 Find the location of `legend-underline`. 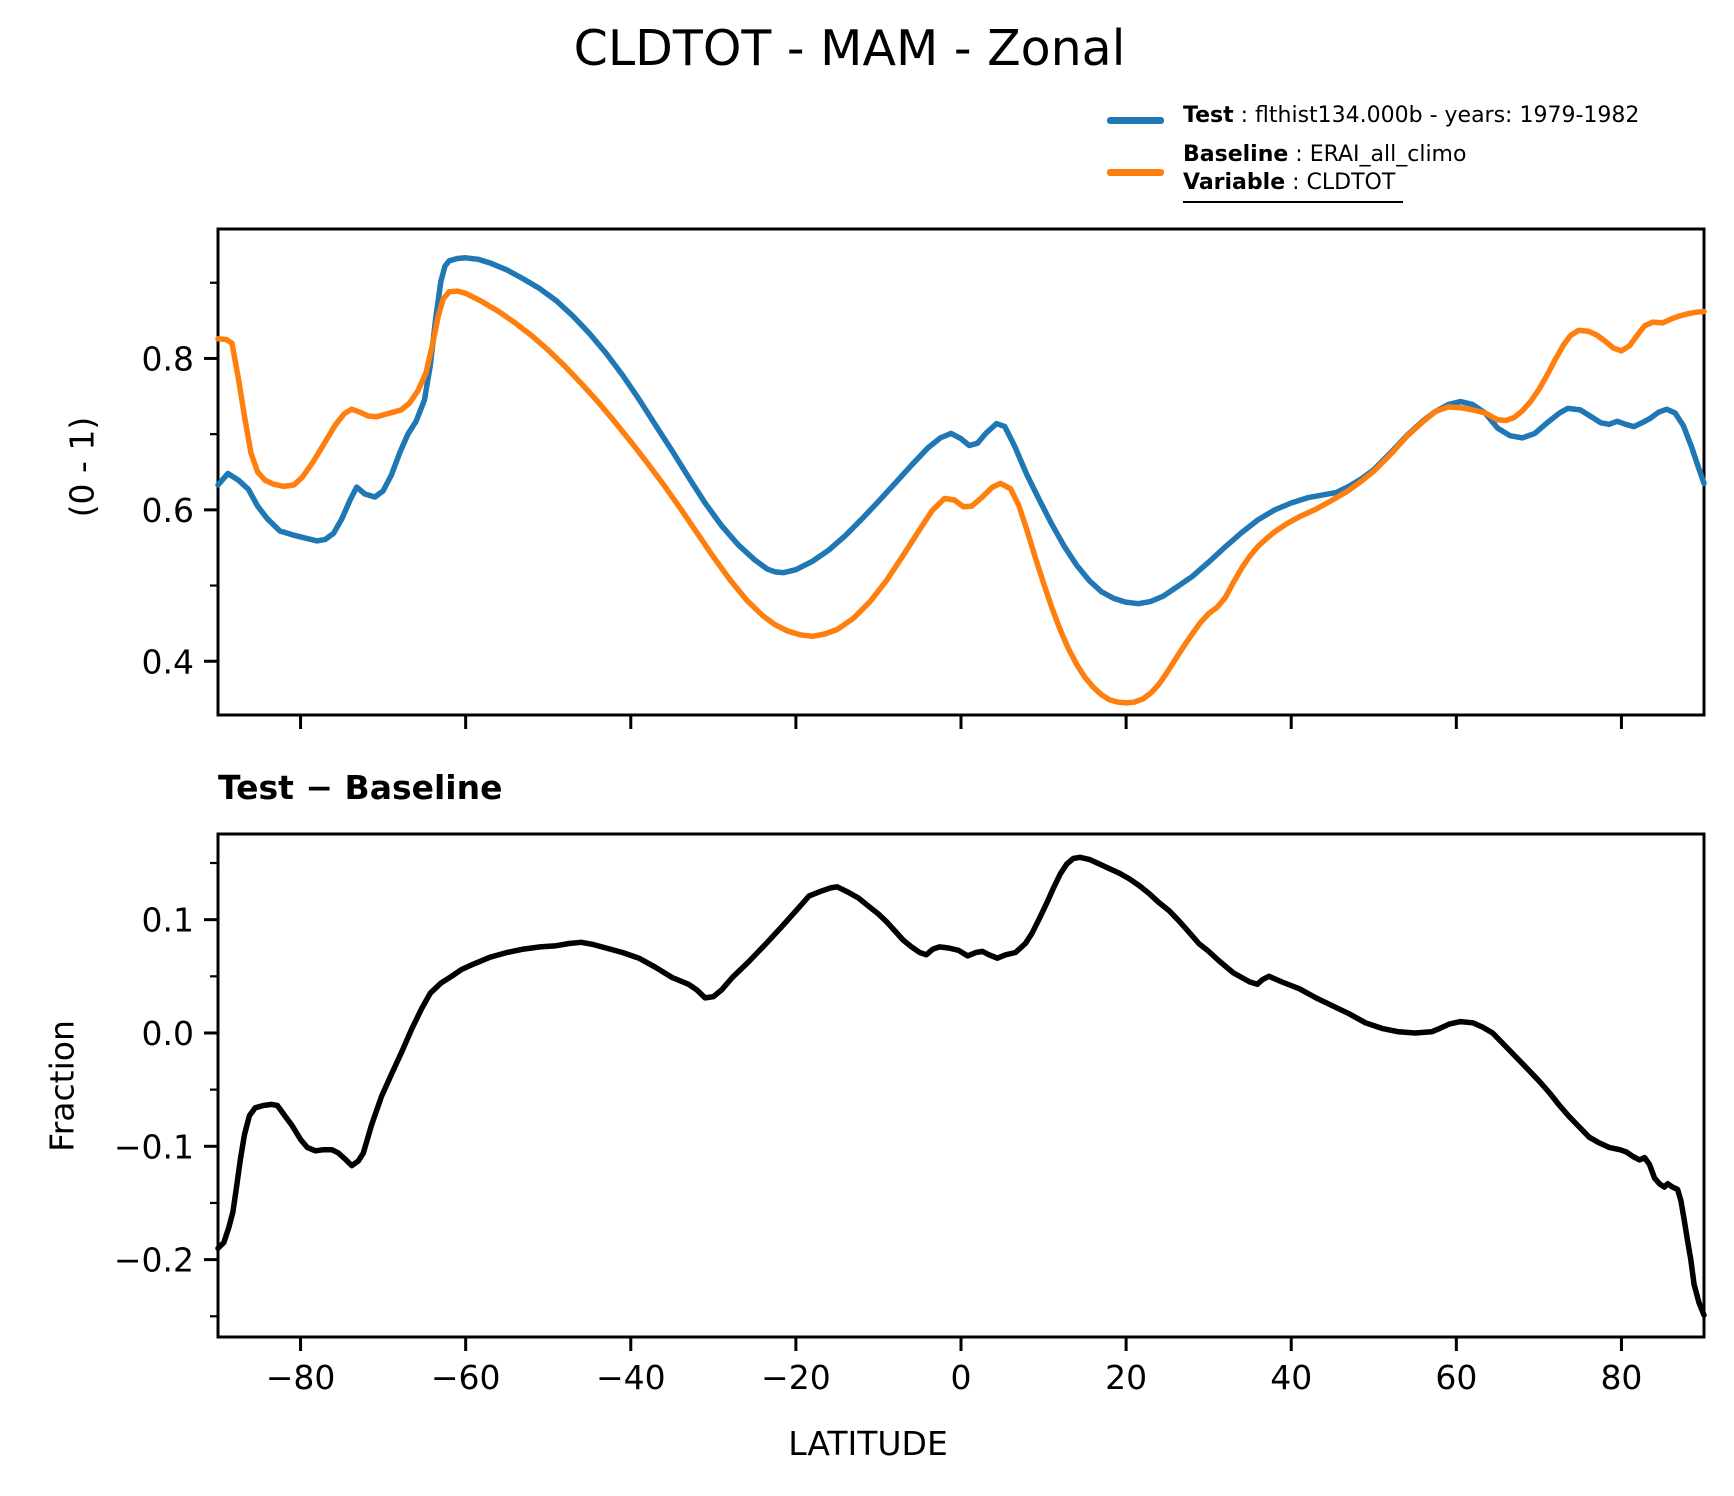

legend-underline is located at coordinates (1293, 202).